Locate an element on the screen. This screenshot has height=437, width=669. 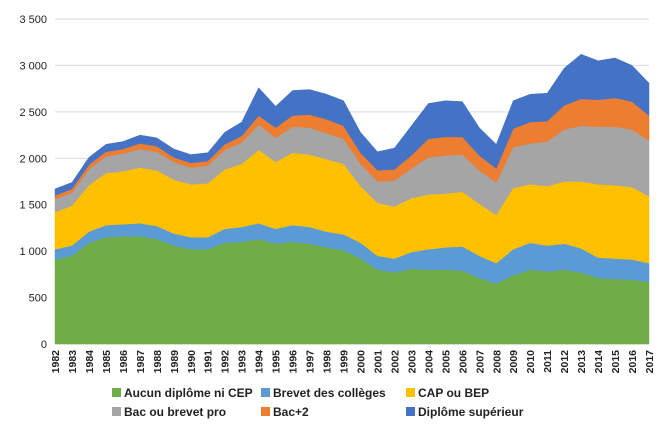
x-tick-label: 2003 is located at coordinates (412, 362).